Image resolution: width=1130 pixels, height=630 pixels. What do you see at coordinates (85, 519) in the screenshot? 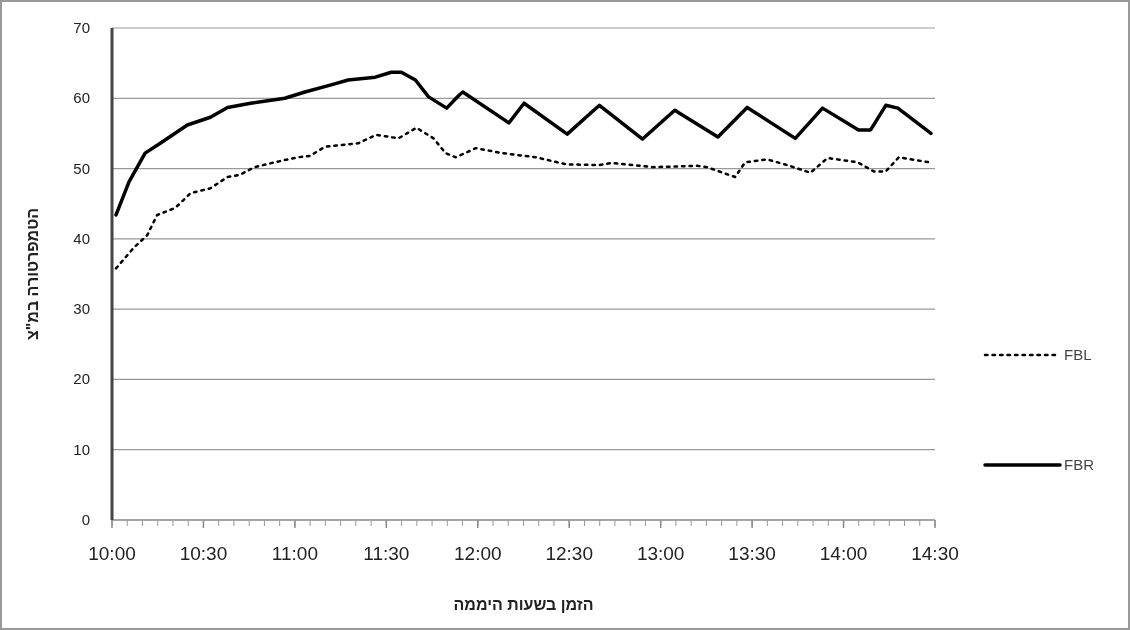
I see `y-tick-label: 0` at bounding box center [85, 519].